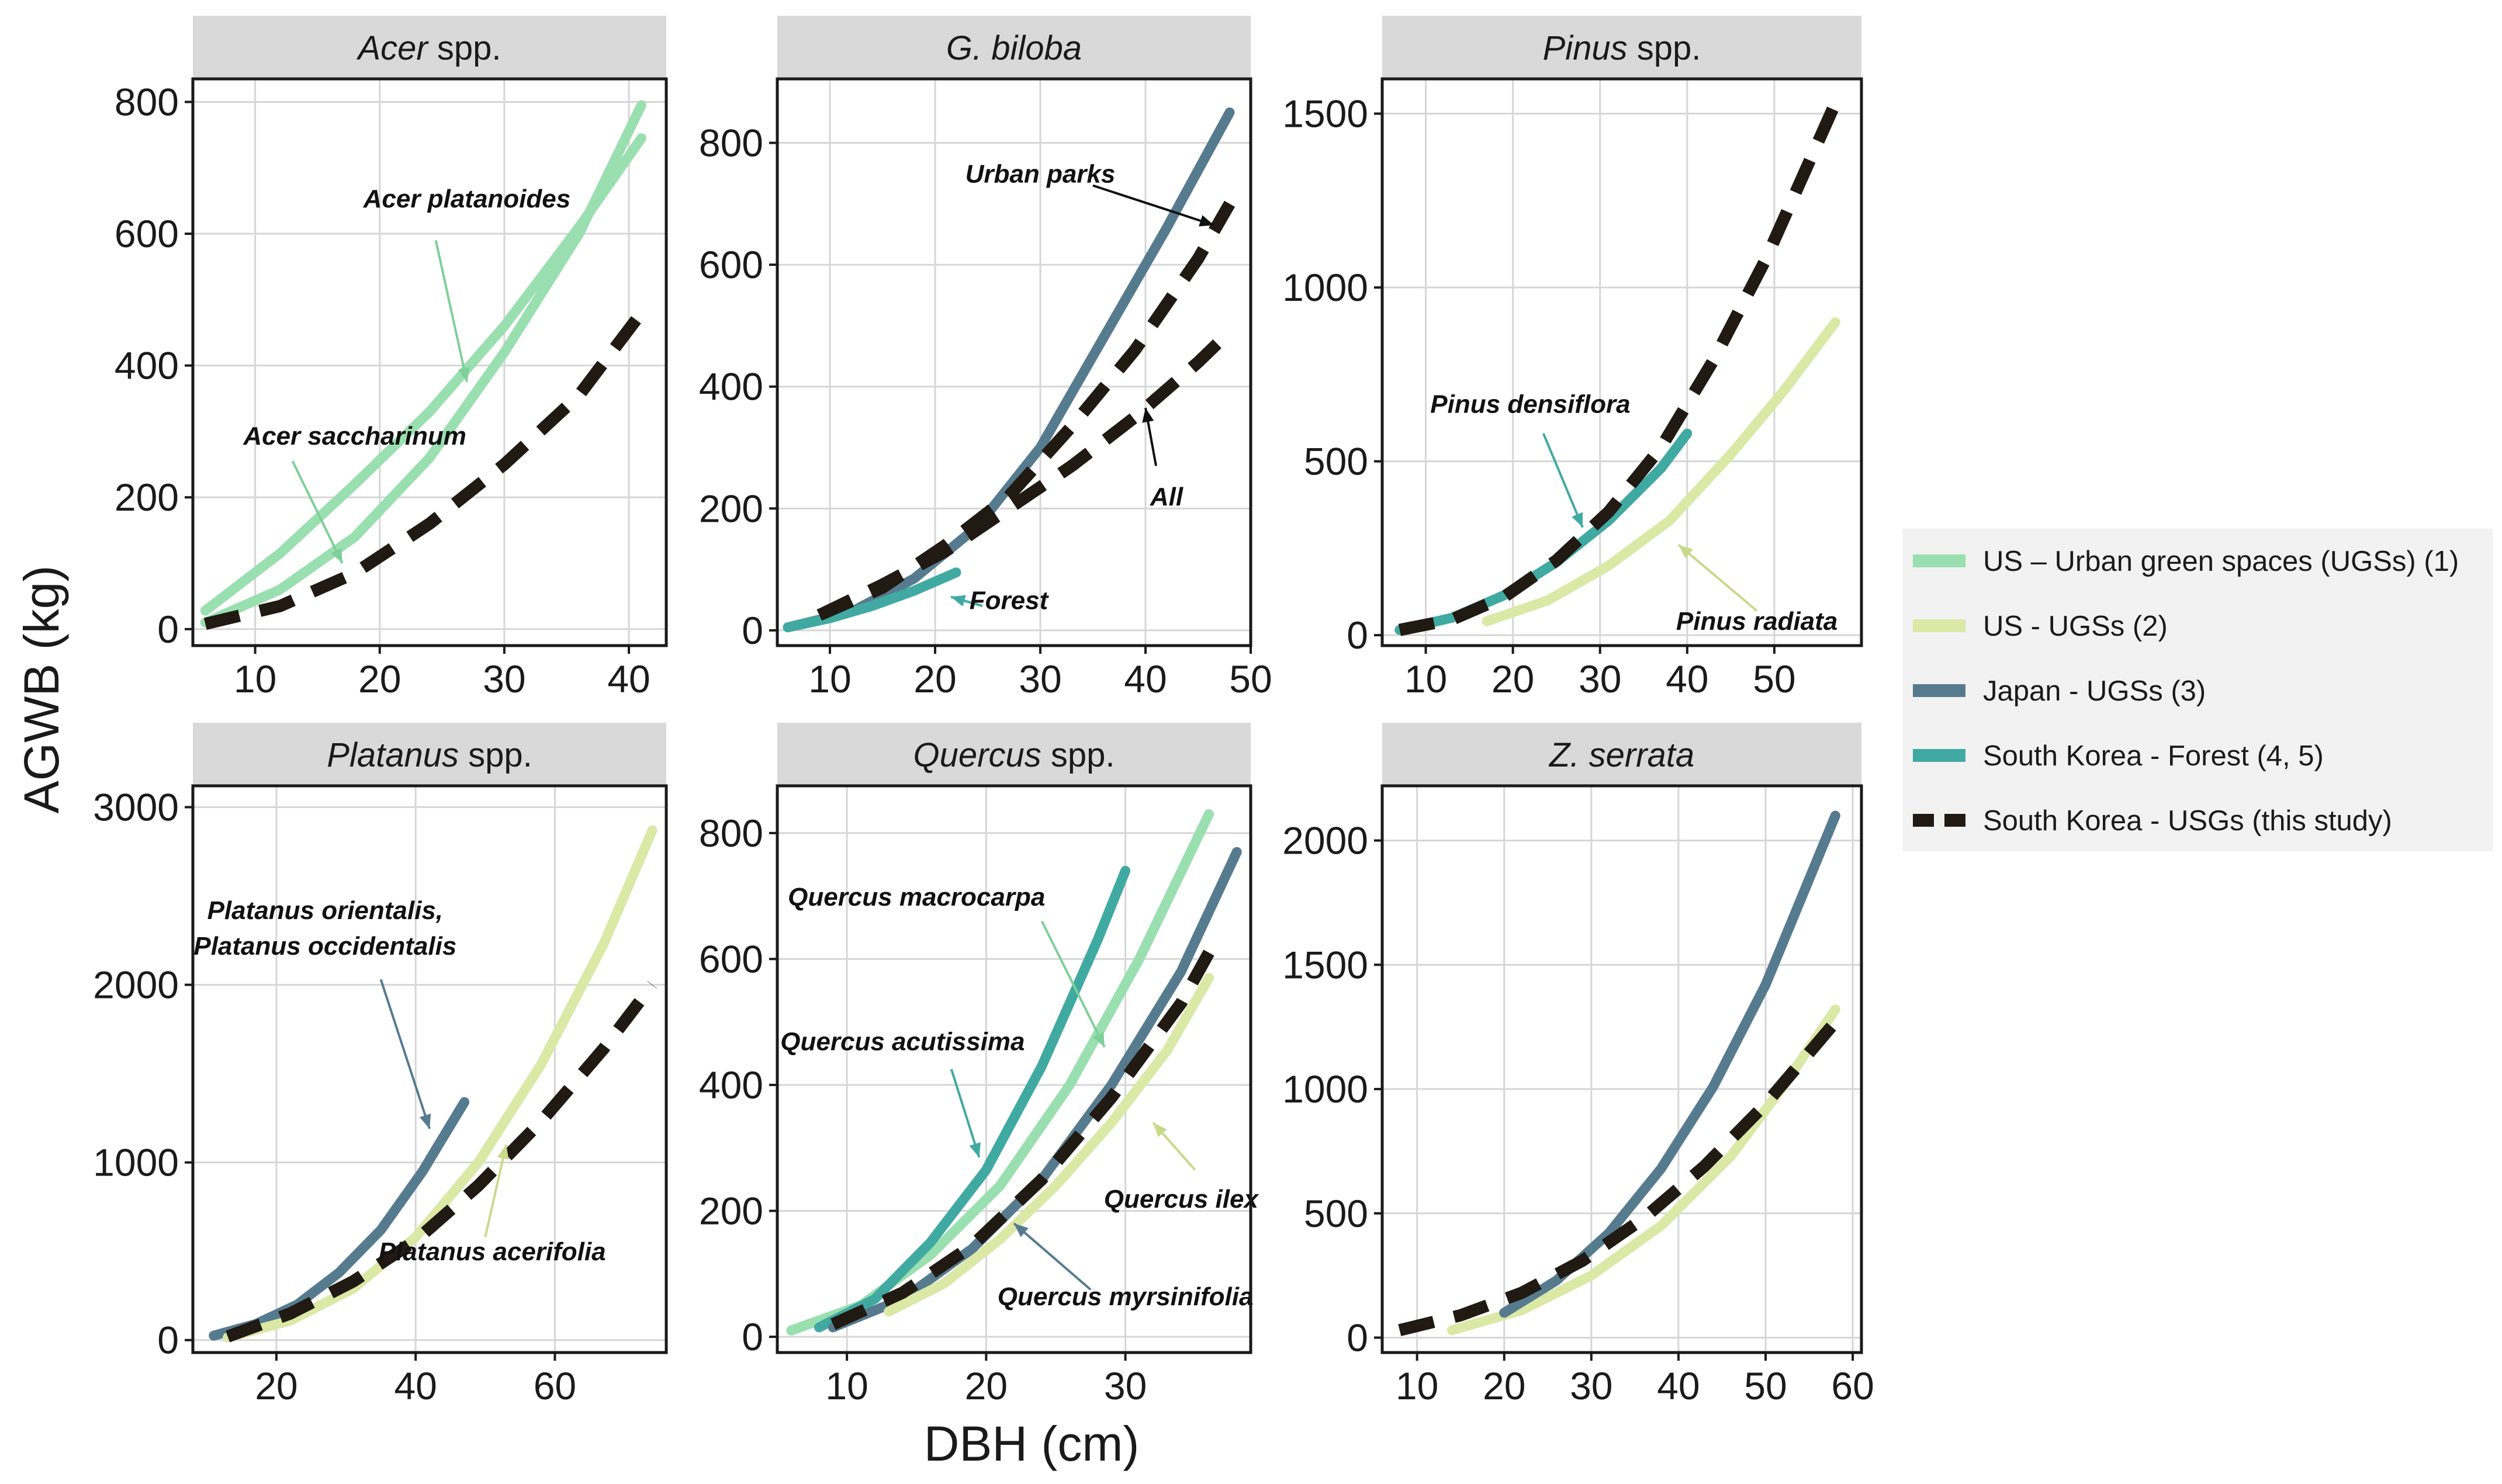 The height and width of the screenshot is (1484, 2502). I want to click on panel-title: Pinus spp., so click(1622, 48).